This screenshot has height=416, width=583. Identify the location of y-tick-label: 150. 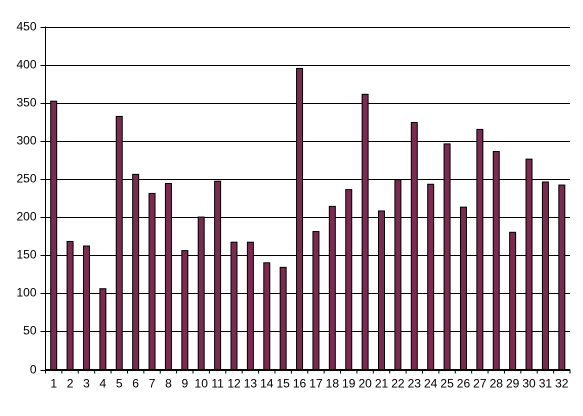
(26, 255).